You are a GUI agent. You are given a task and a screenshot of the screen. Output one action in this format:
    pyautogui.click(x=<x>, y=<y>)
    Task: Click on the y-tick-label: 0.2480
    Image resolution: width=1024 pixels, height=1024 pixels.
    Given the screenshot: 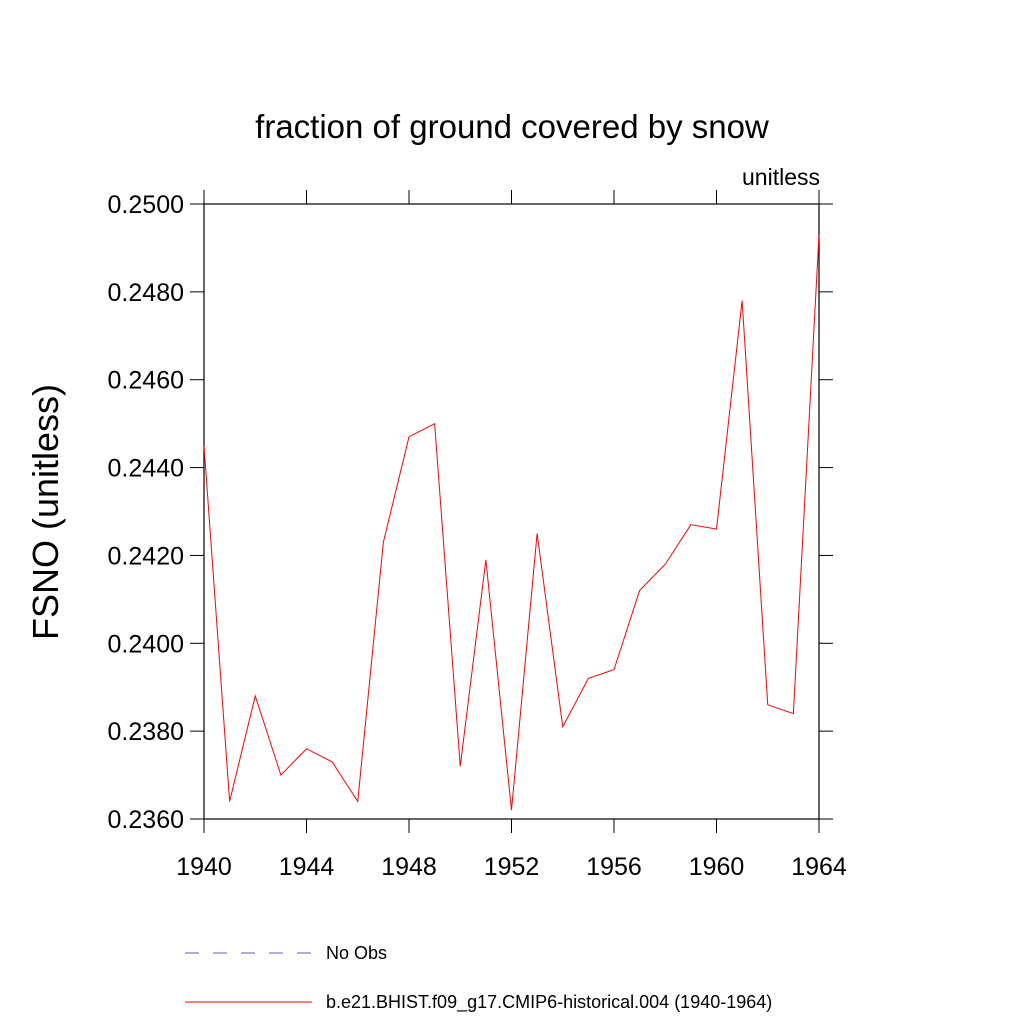 What is the action you would take?
    pyautogui.click(x=146, y=293)
    